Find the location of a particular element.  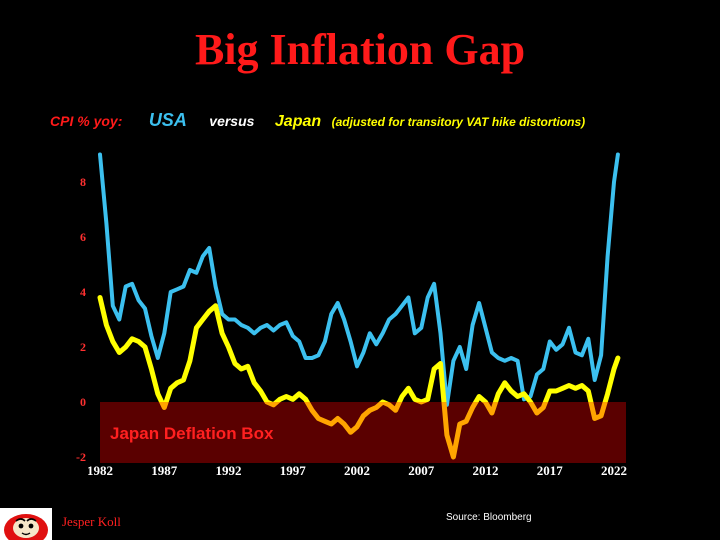

deflation-box-label: Japan Deflation Box is located at coordinates (192, 433).